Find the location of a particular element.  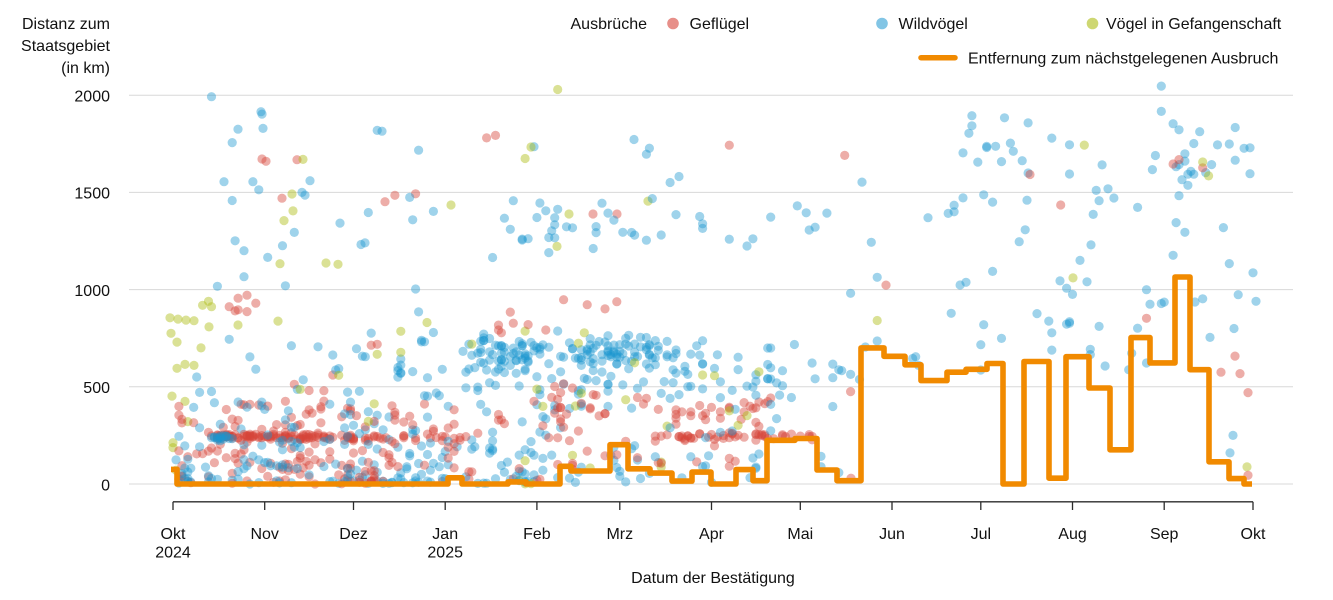

svg-text: Datum der Bestätigung is located at coordinates (713, 578).